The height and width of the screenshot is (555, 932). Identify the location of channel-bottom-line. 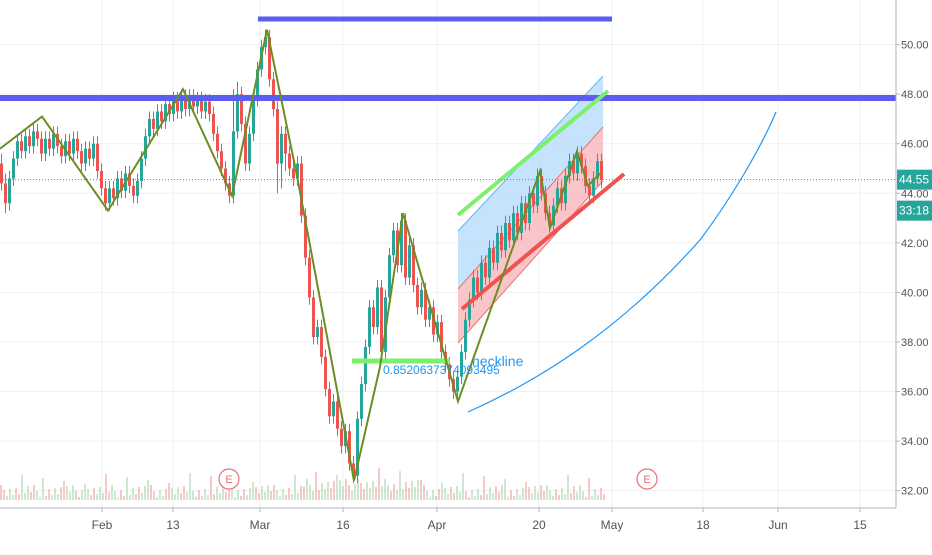
(530, 262).